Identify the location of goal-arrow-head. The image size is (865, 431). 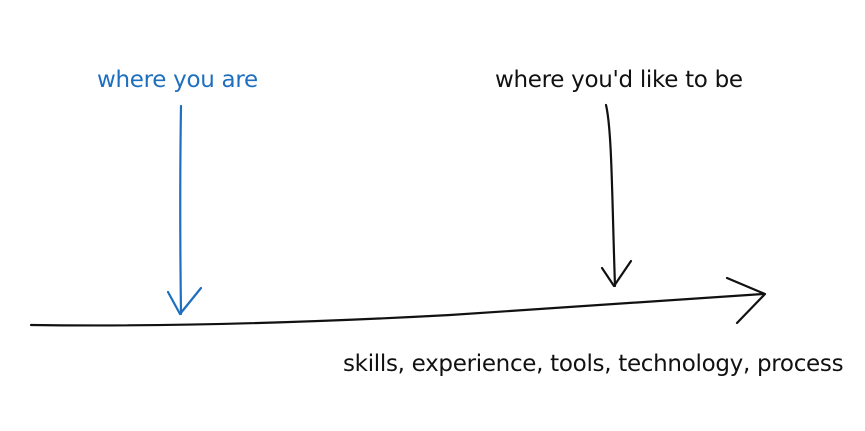
(616, 273).